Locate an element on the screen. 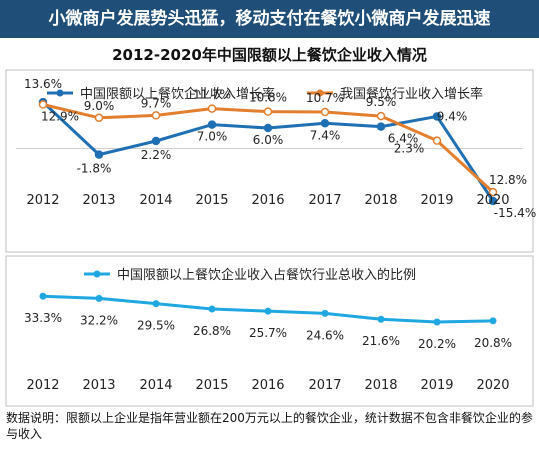  data-label: 2.3% is located at coordinates (409, 149).